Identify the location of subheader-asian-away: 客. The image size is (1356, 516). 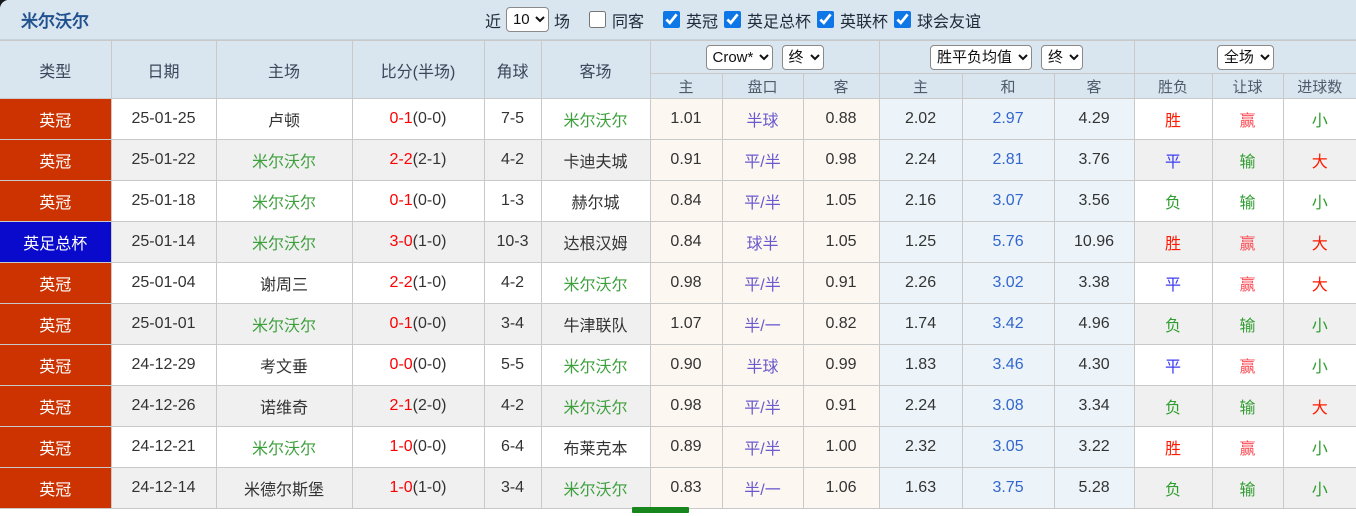
(841, 86).